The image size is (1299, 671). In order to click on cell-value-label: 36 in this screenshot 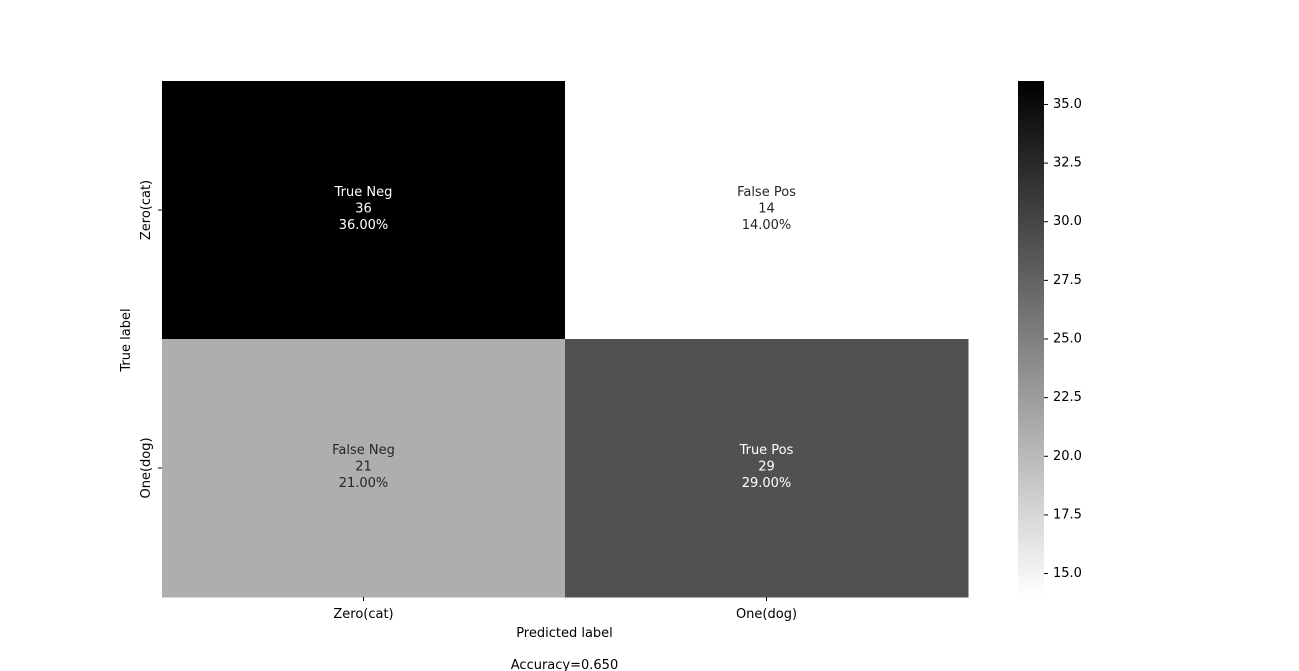, I will do `click(363, 209)`.